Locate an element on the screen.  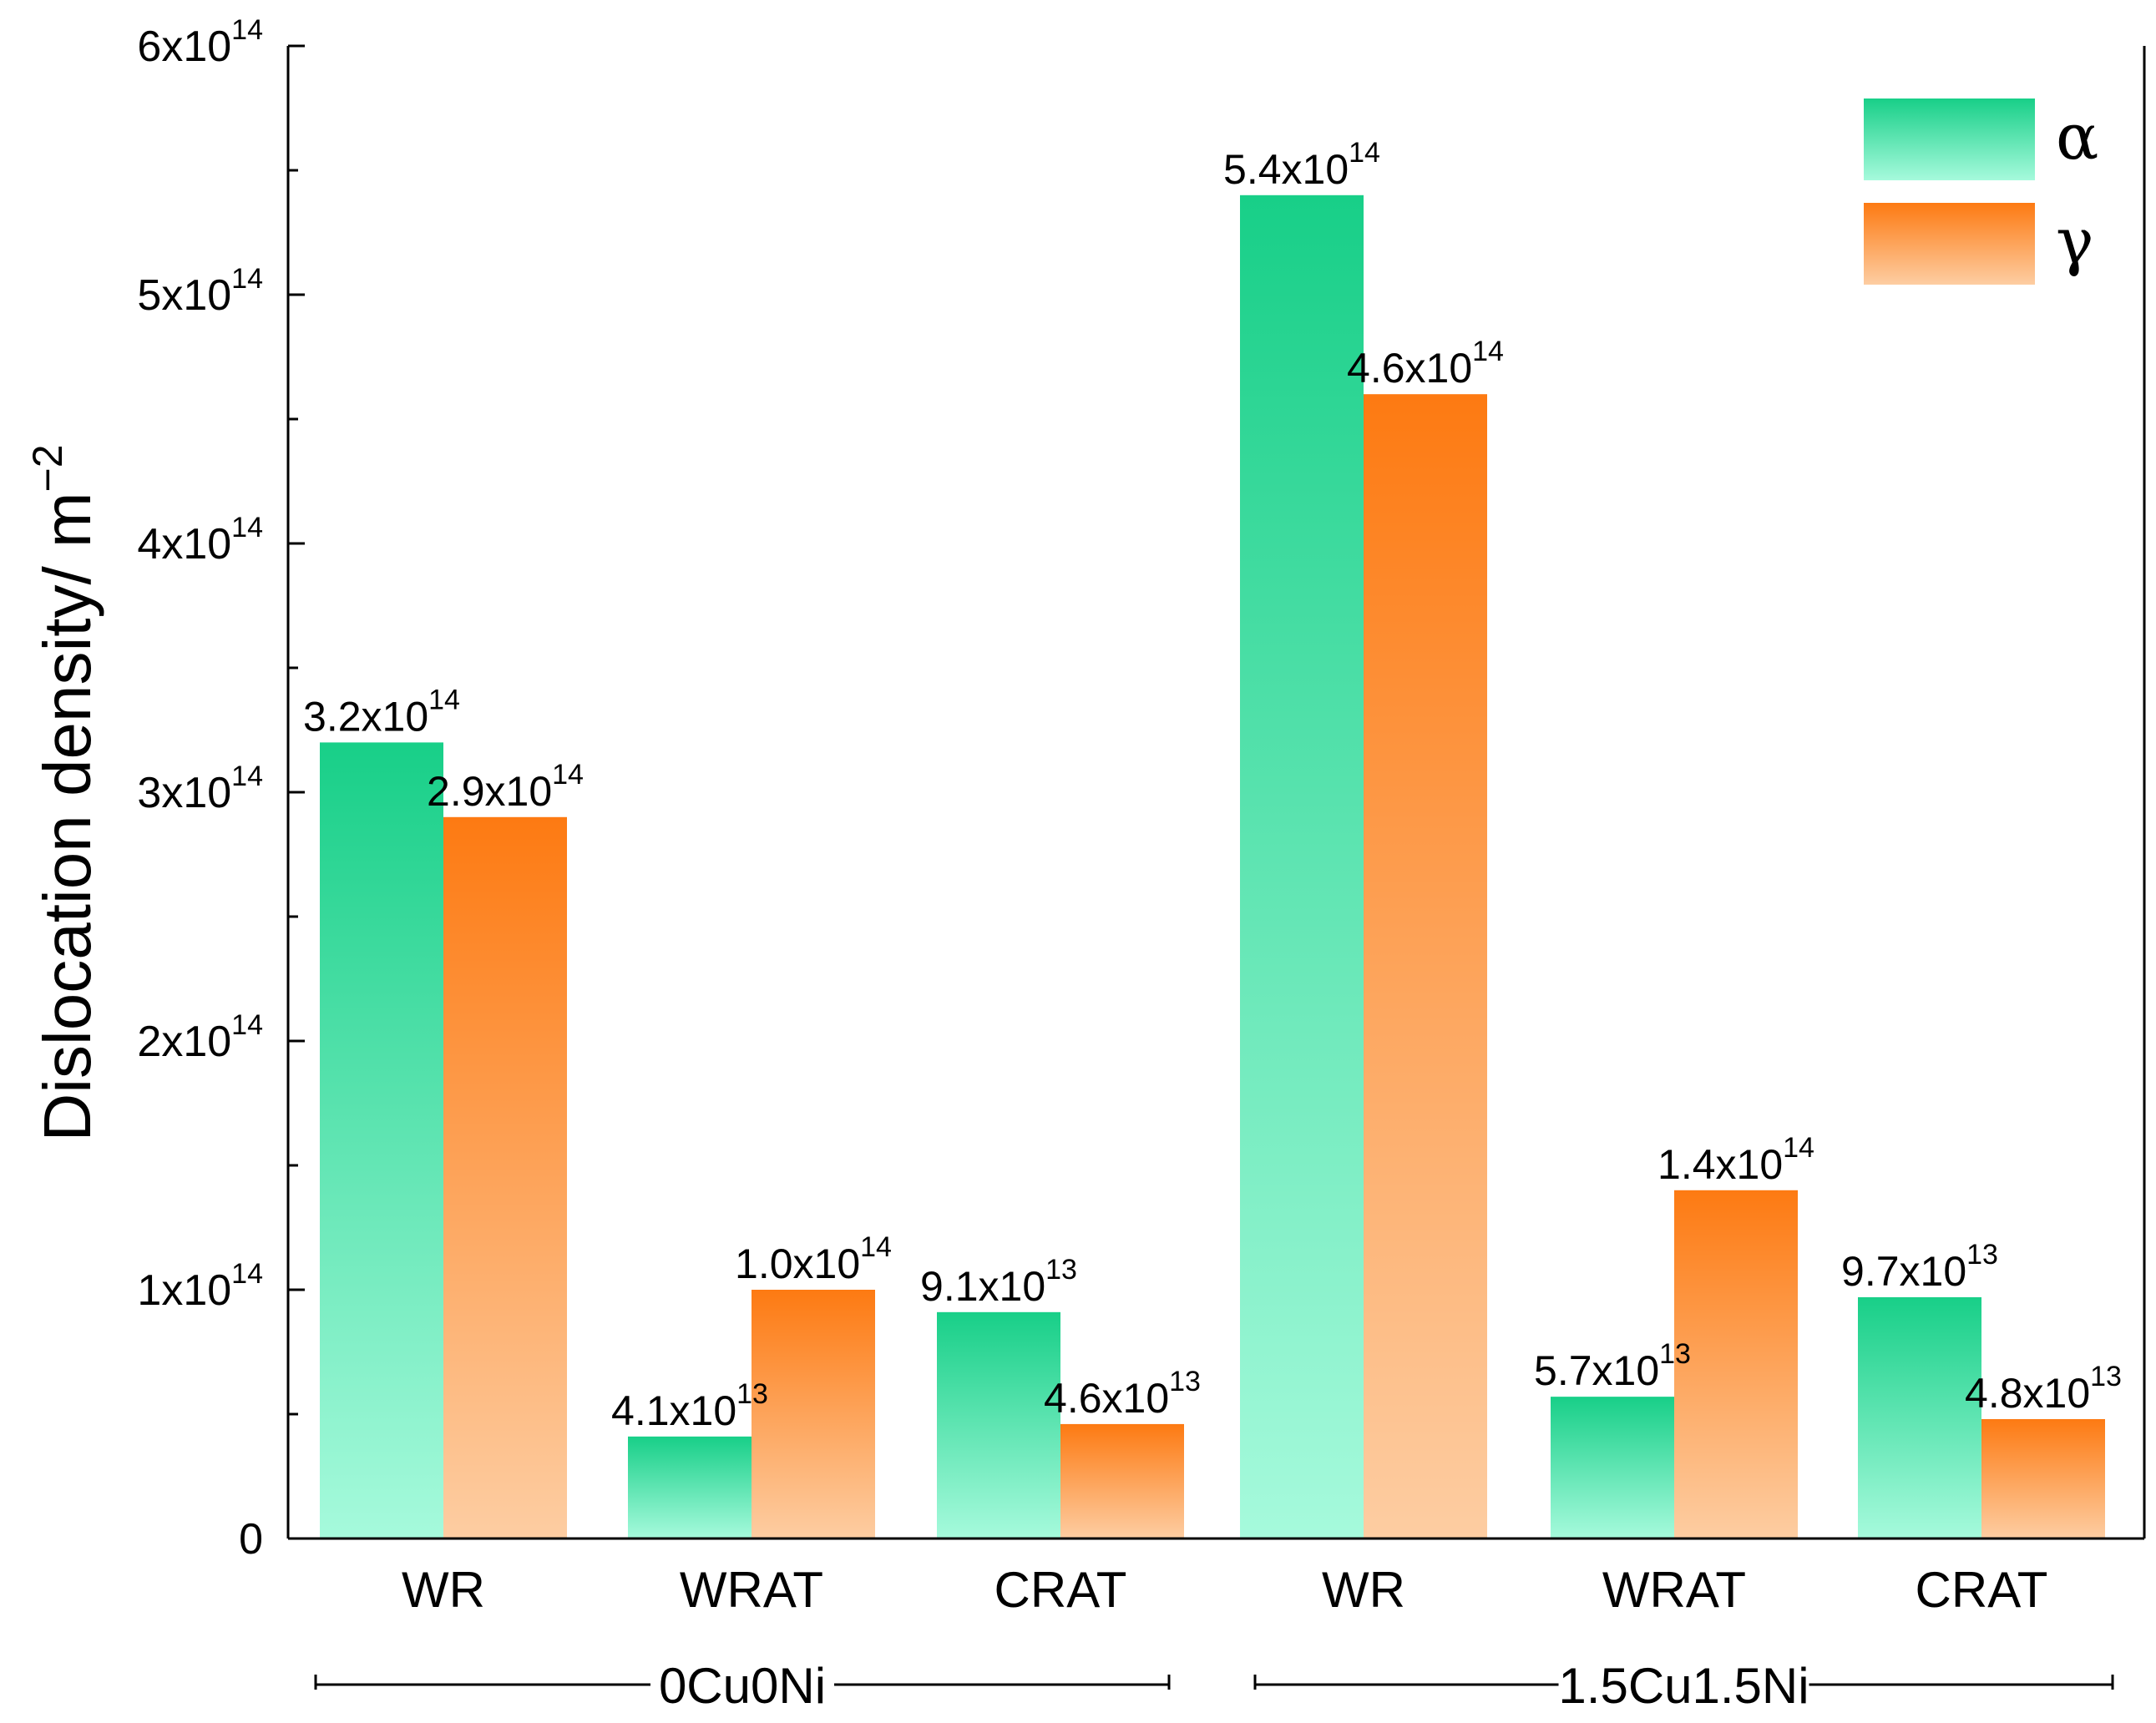
data-label-gamma-5-exponent: 13 is located at coordinates (2106, 1376).